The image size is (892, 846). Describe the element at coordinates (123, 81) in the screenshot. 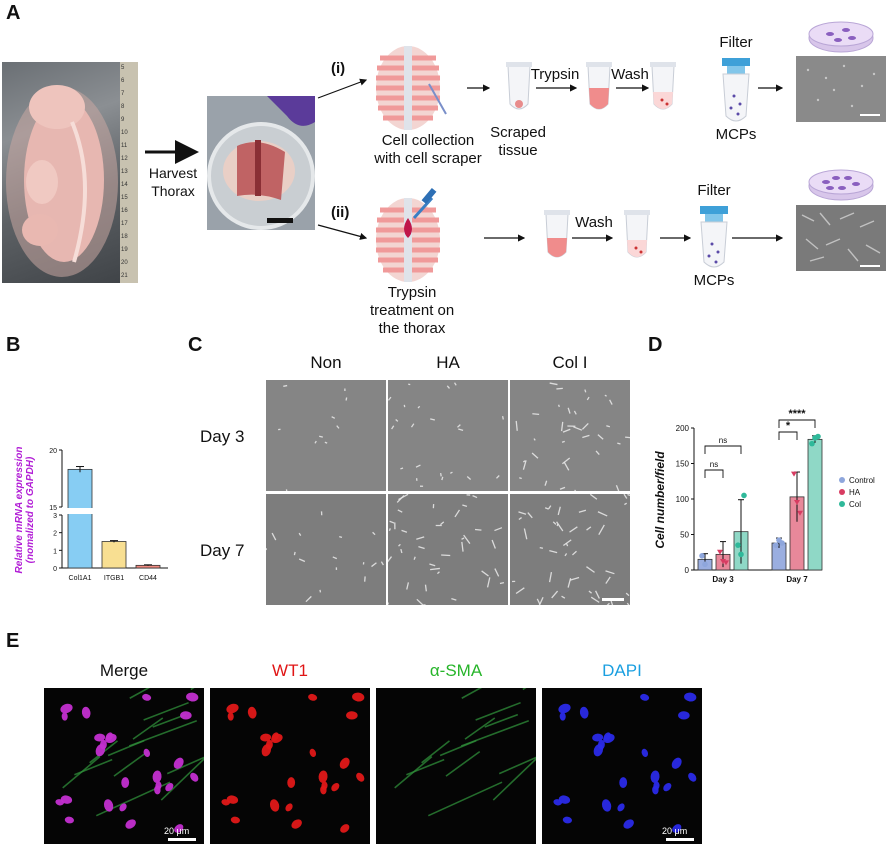

I see `ruler-mark: 6` at that location.